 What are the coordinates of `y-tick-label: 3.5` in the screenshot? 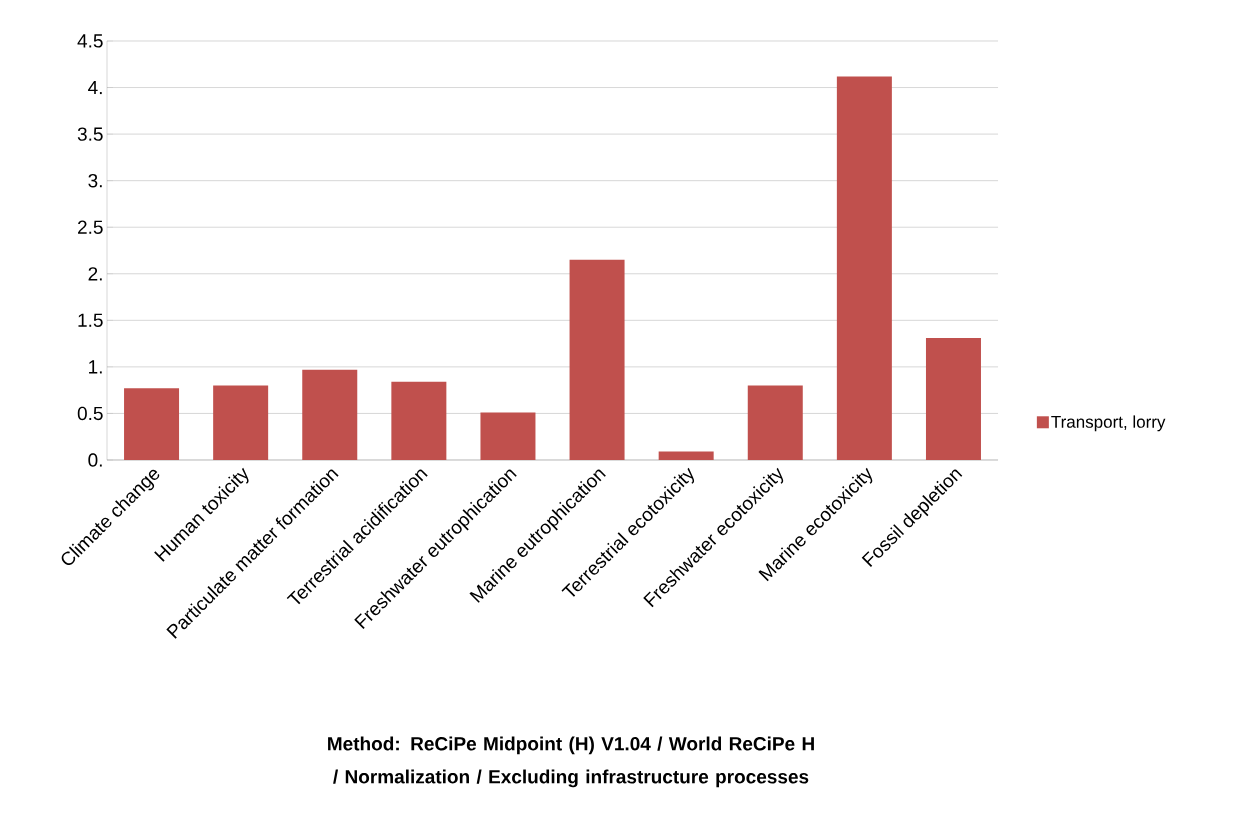 It's located at (90, 134).